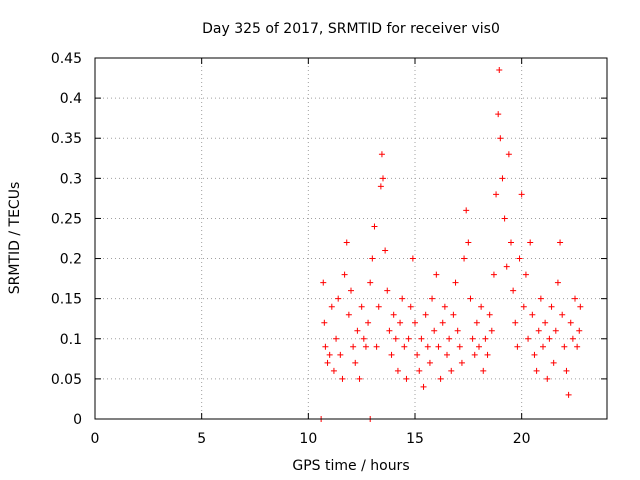 This screenshot has width=640, height=480. What do you see at coordinates (66, 300) in the screenshot?
I see `y-tick-label: 0.15` at bounding box center [66, 300].